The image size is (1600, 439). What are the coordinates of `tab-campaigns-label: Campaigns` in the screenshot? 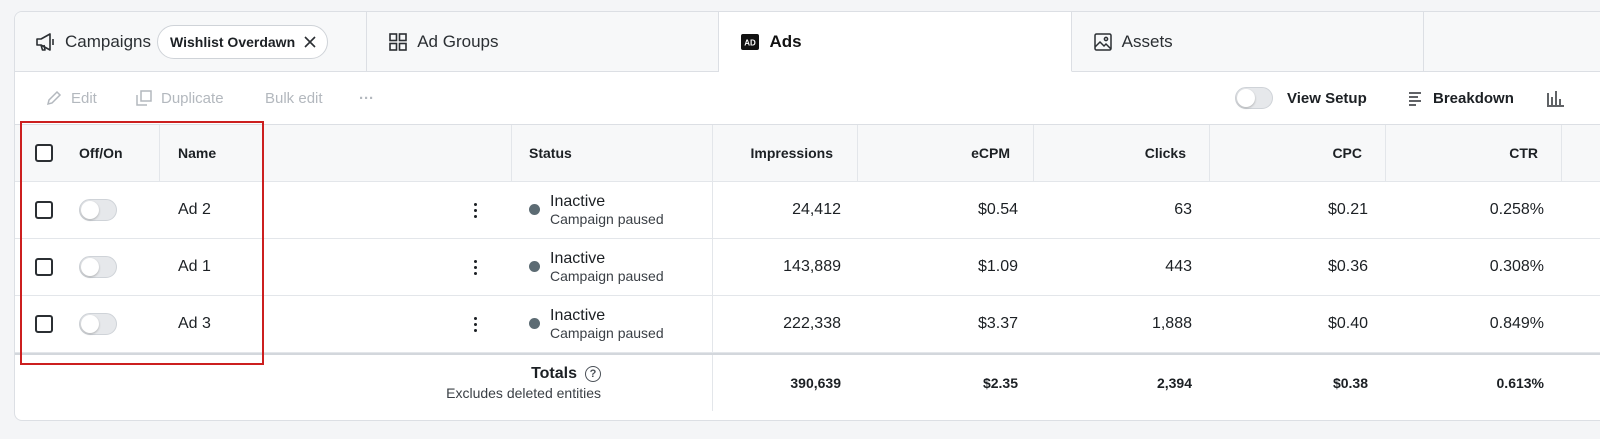 It's located at (108, 41).